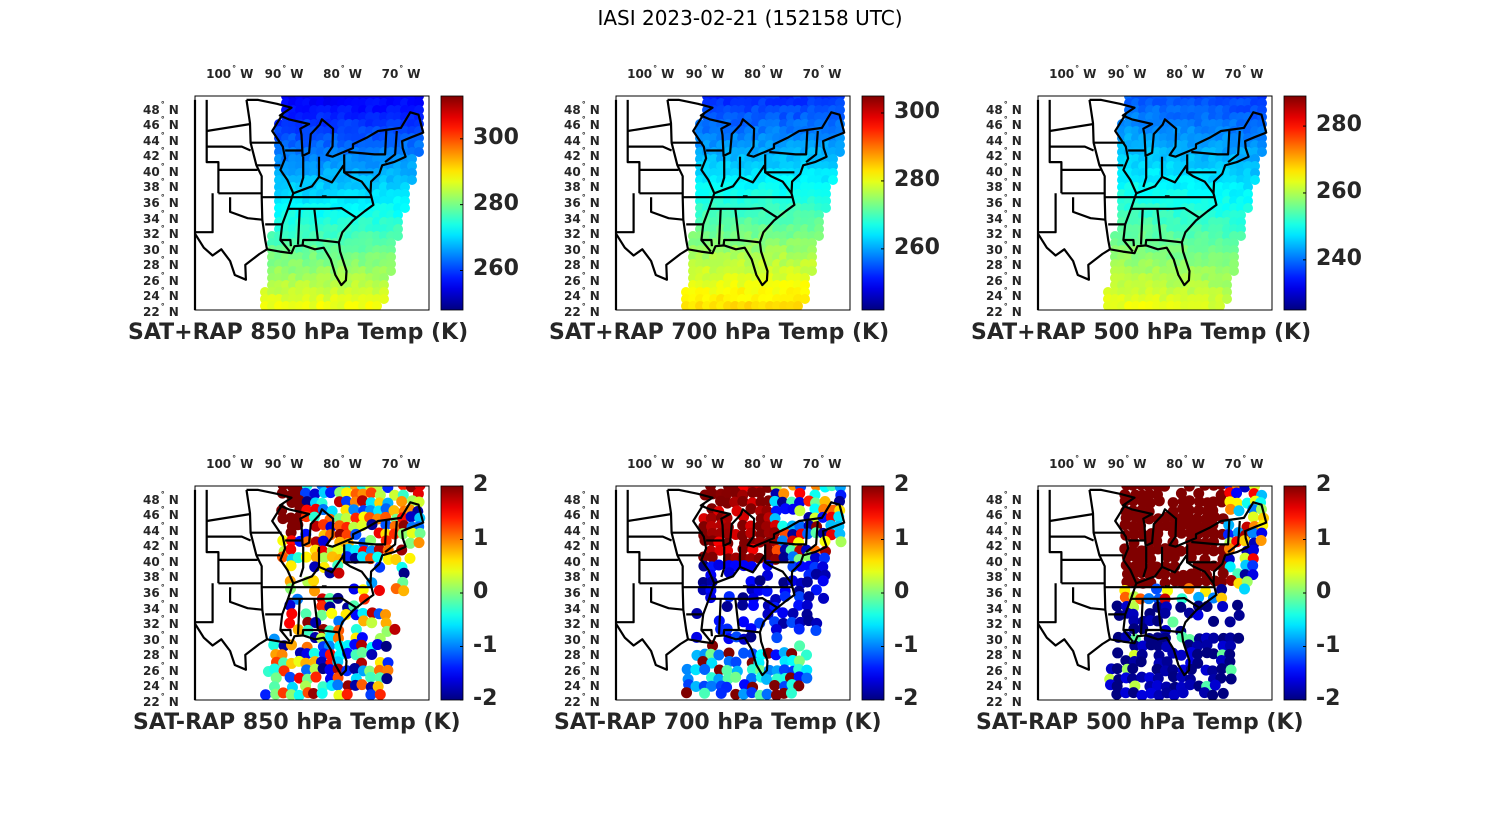  Describe the element at coordinates (1004, 185) in the screenshot. I see `lat-tick-label: 38° N` at that location.